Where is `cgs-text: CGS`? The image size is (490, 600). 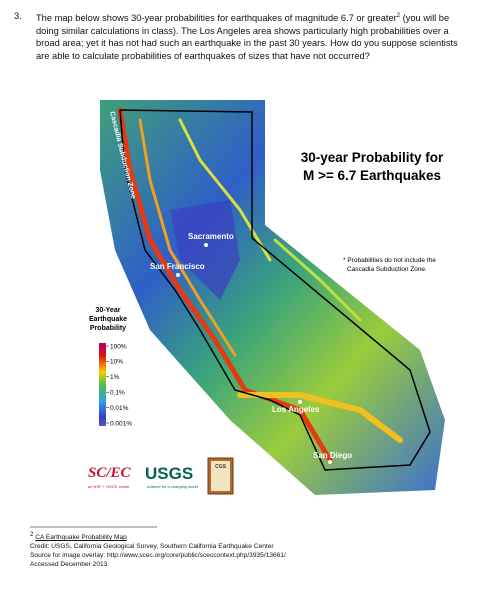 cgs-text: CGS is located at coordinates (221, 467).